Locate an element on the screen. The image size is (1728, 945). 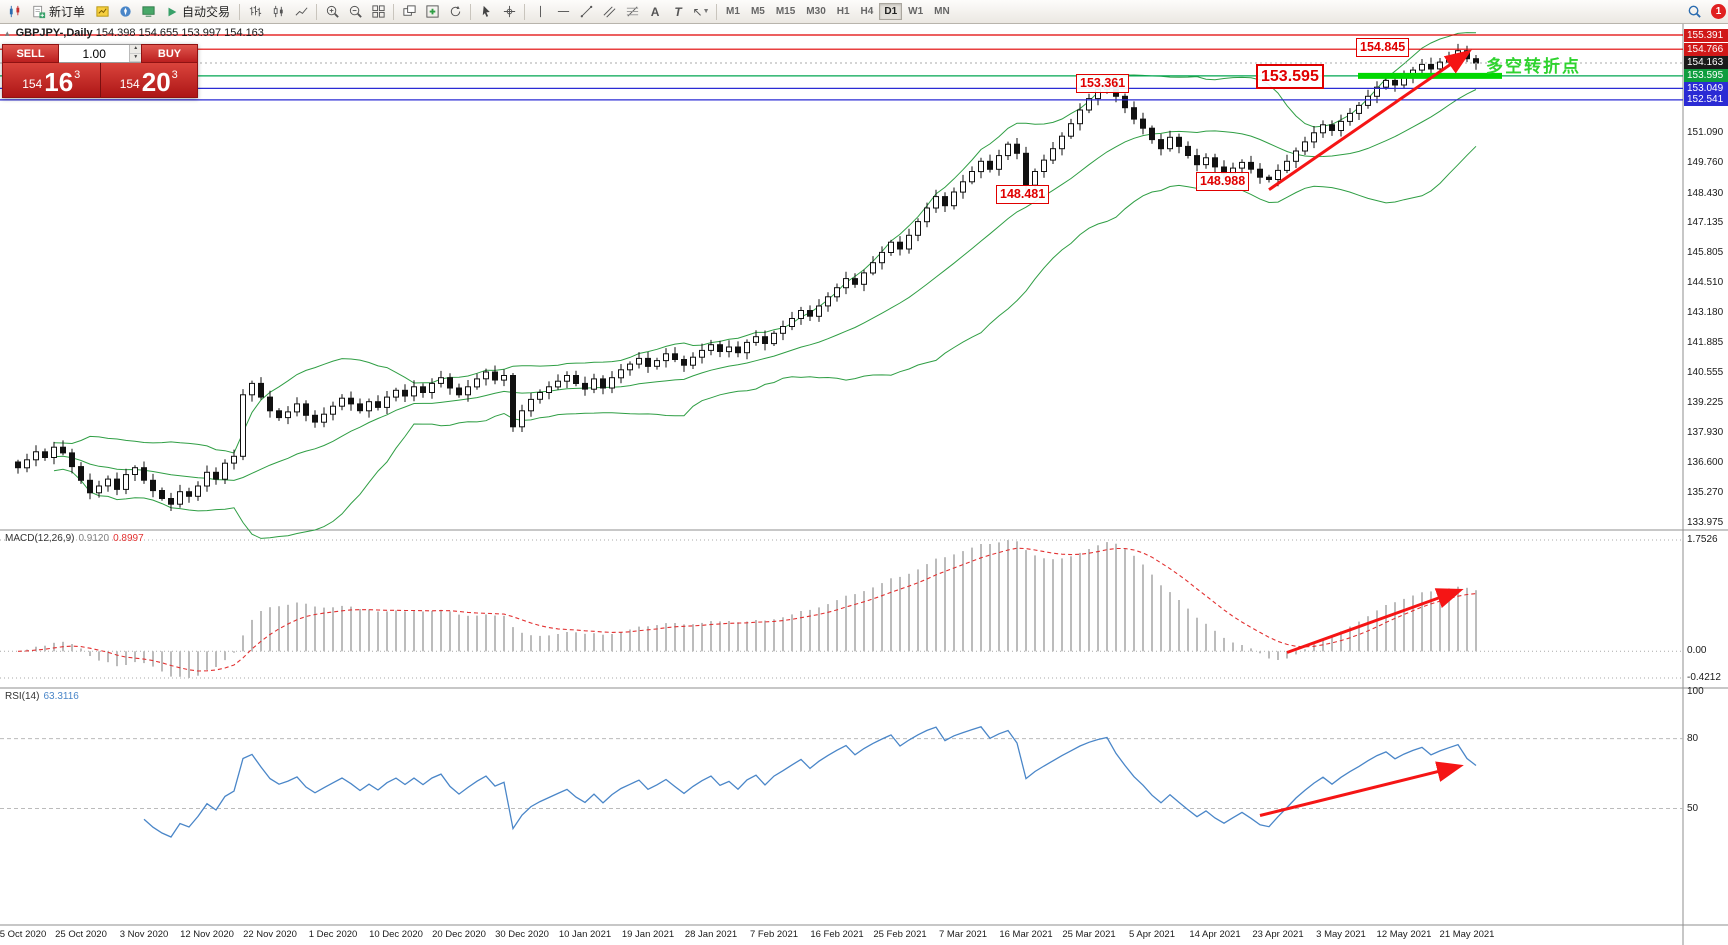
new-chart-icon is located at coordinates (15, 12).